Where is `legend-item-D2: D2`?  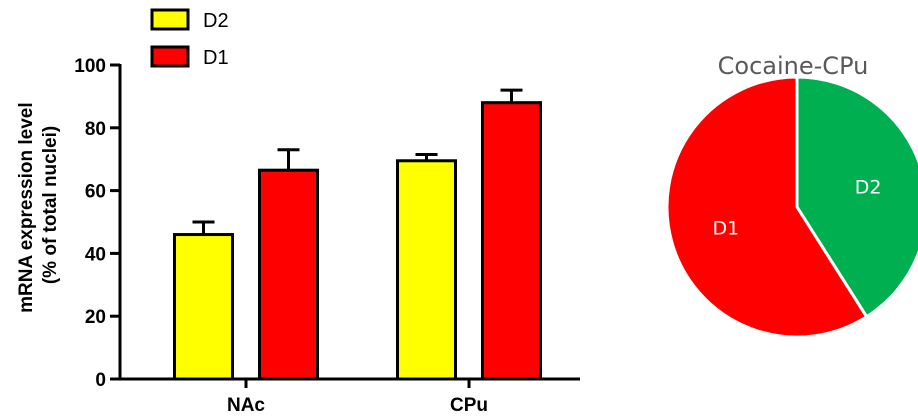 legend-item-D2: D2 is located at coordinates (189, 20).